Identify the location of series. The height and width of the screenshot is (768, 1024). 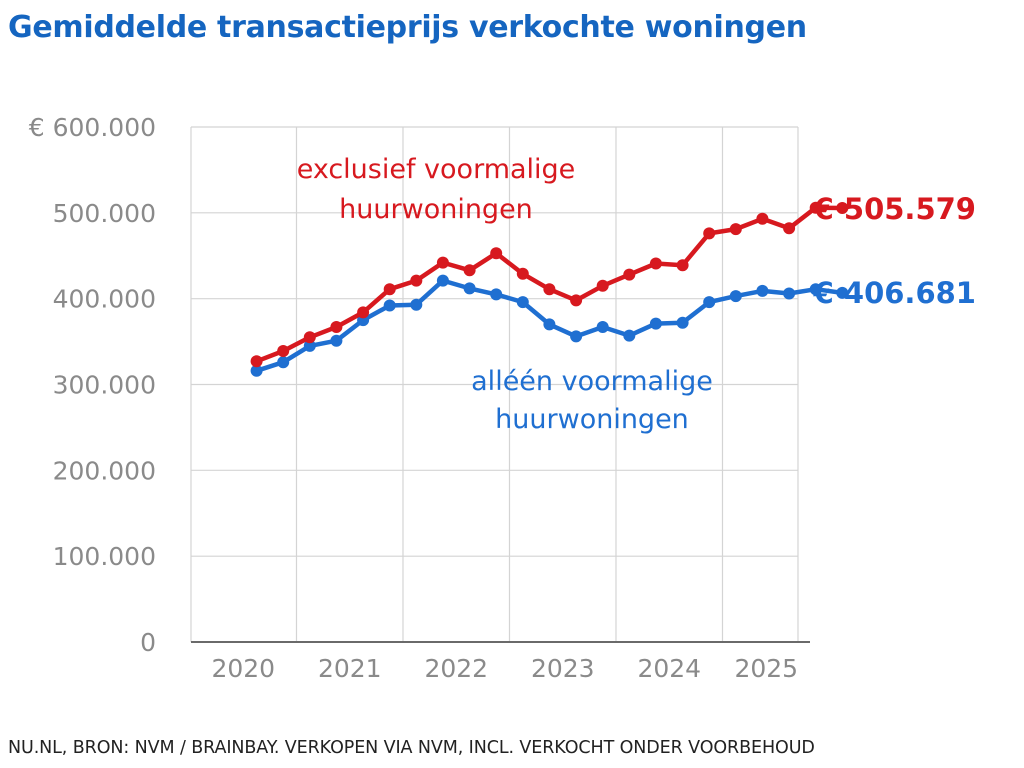
(549, 289).